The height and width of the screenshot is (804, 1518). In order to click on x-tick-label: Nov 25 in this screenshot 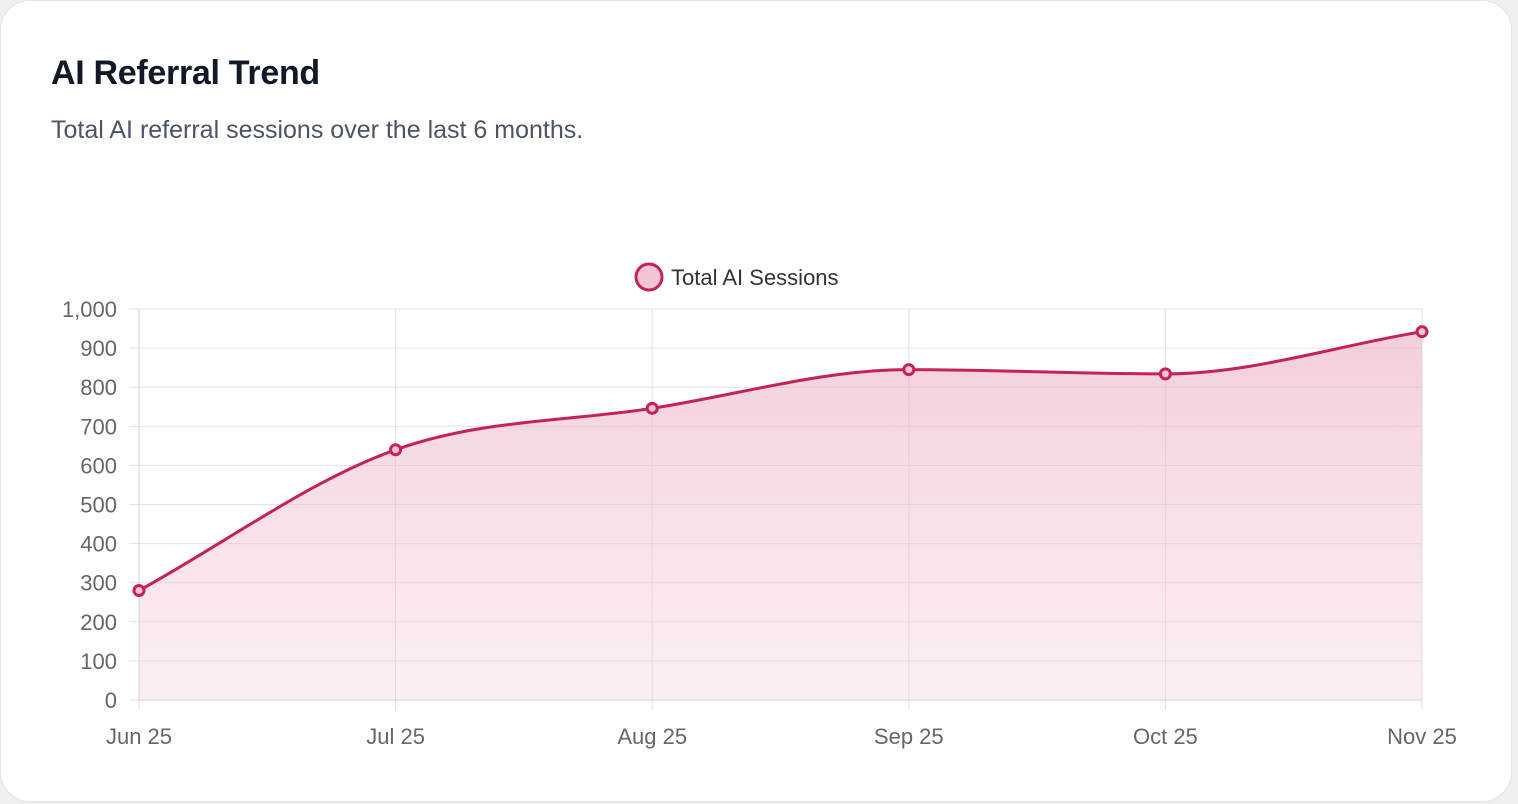, I will do `click(1422, 736)`.